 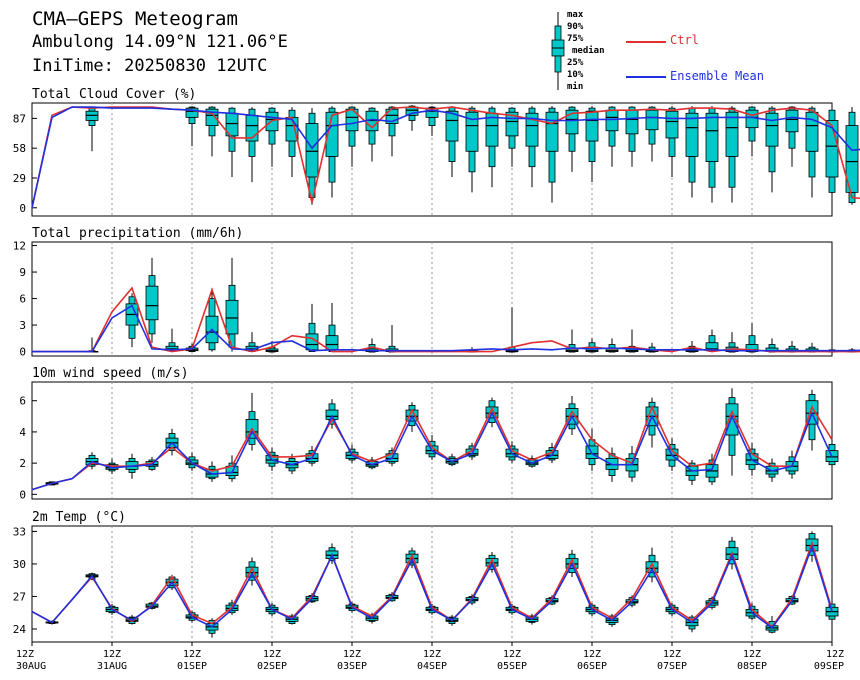 I want to click on series-ensemble-mean-temp, so click(x=432, y=587).